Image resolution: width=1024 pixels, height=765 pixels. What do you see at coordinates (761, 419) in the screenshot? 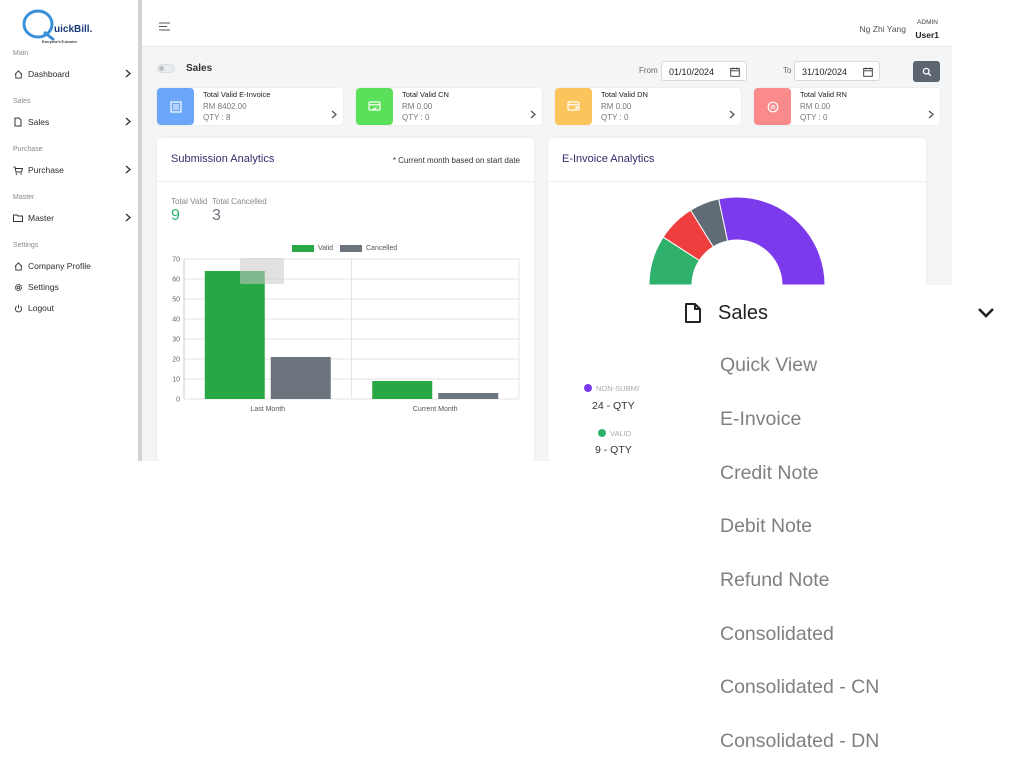
I see `menu-item-e-invoice: E-Invoice` at bounding box center [761, 419].